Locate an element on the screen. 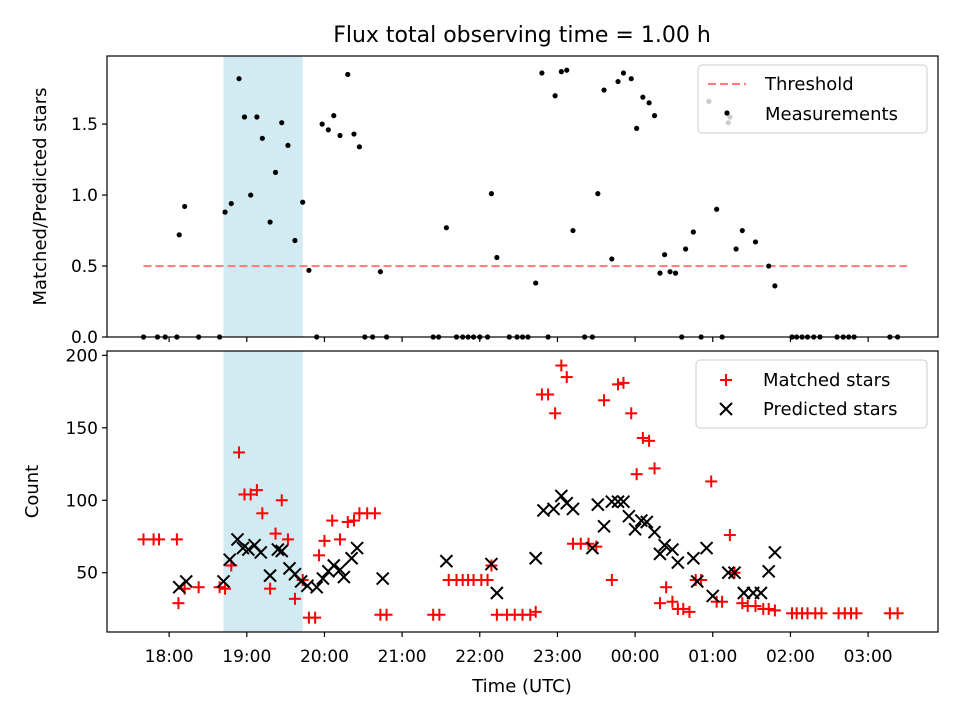 The image size is (960, 724). top-y-axis-label: Matched/Predicted stars is located at coordinates (40, 197).